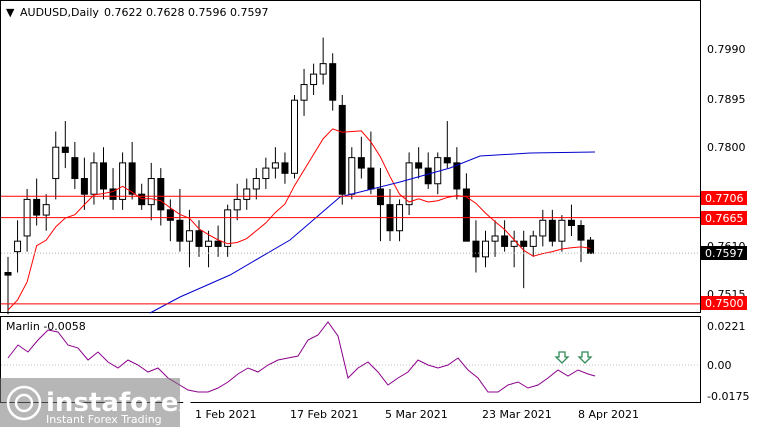 This screenshot has height=427, width=759. I want to click on indicator-axis-label: 0.0221, so click(726, 326).